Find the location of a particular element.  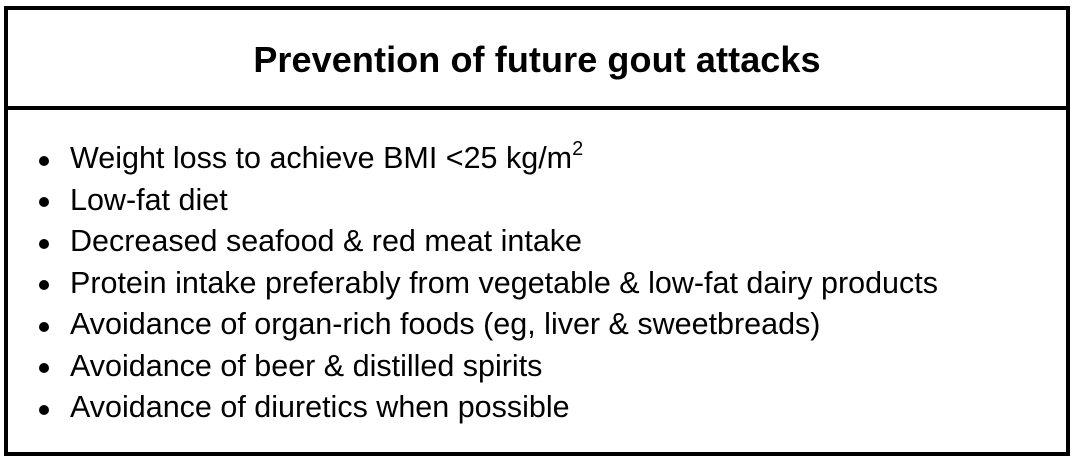

list-item-text: Avoidance of beer & distilled spirits is located at coordinates (306, 365).